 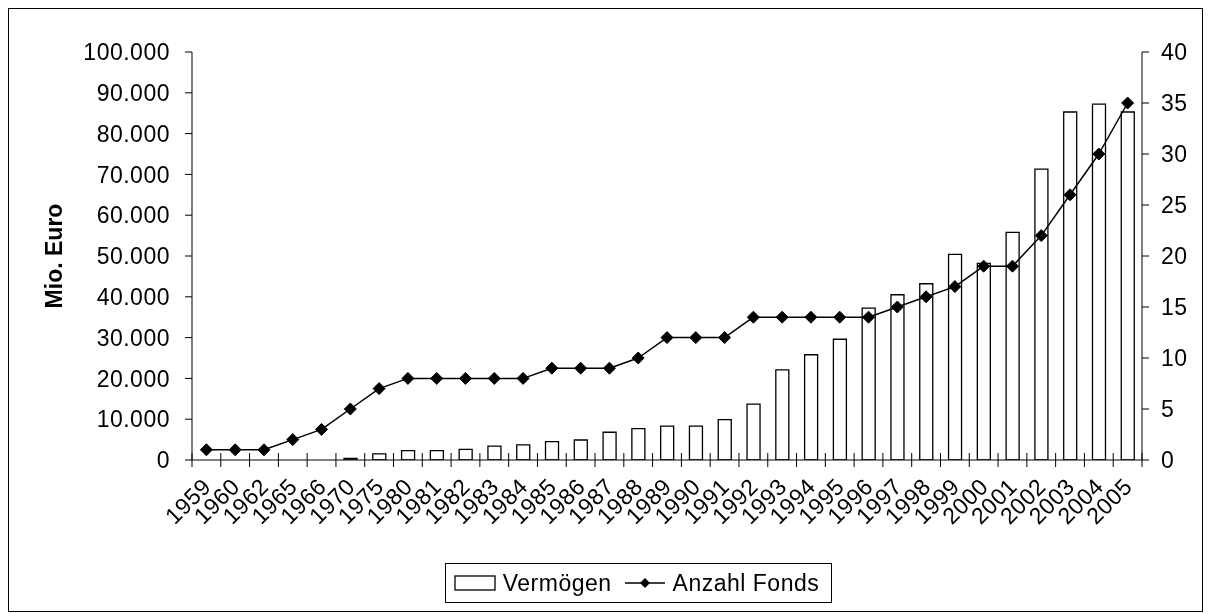 What do you see at coordinates (133, 419) in the screenshot?
I see `y-tick-label: 10.000` at bounding box center [133, 419].